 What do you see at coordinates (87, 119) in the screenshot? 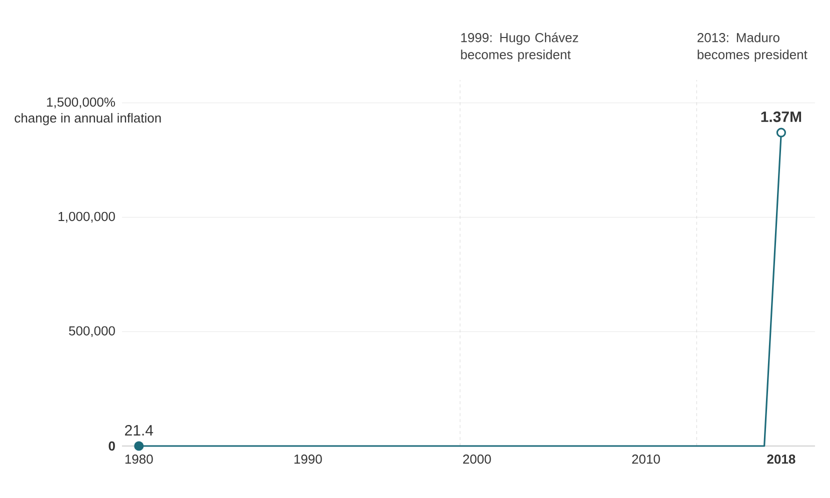
I see `y-axis-title: change in annual inflation` at bounding box center [87, 119].